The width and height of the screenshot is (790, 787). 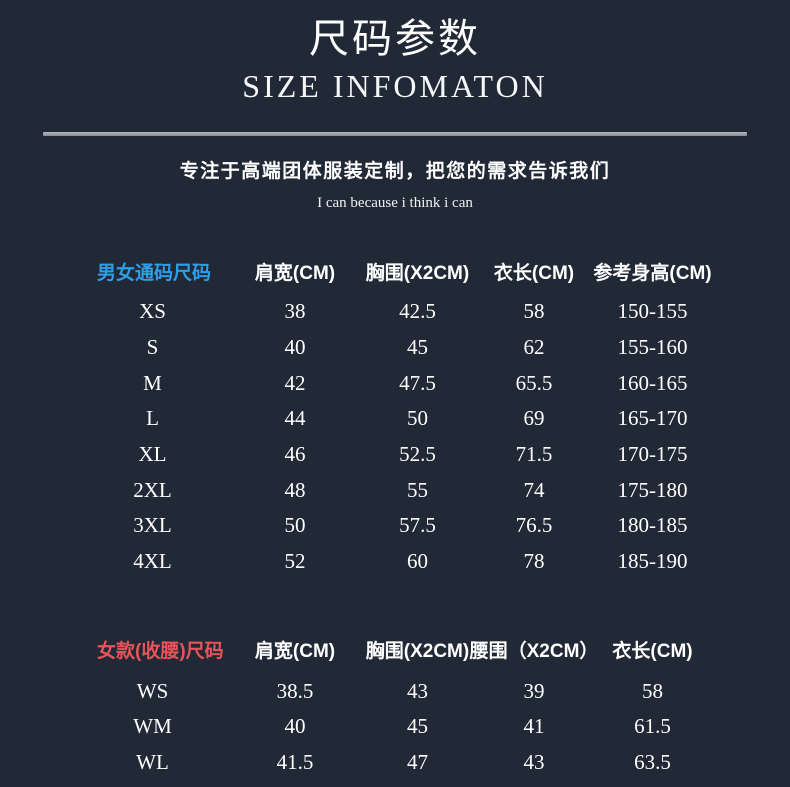 What do you see at coordinates (534, 382) in the screenshot?
I see `length-value: 65.5` at bounding box center [534, 382].